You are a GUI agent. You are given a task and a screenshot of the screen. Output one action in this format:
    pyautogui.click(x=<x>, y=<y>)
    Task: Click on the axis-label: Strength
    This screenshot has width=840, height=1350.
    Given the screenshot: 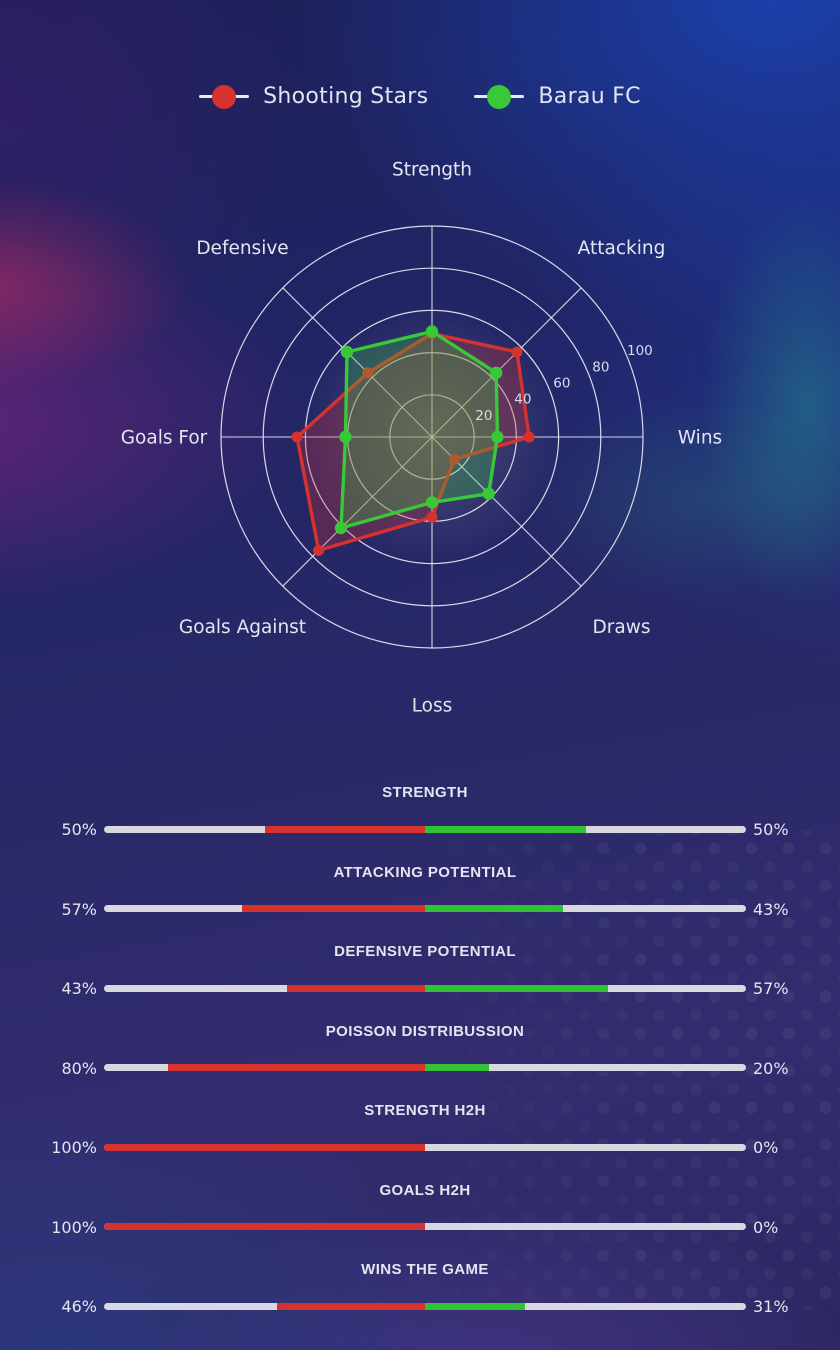 What is the action you would take?
    pyautogui.click(x=432, y=169)
    